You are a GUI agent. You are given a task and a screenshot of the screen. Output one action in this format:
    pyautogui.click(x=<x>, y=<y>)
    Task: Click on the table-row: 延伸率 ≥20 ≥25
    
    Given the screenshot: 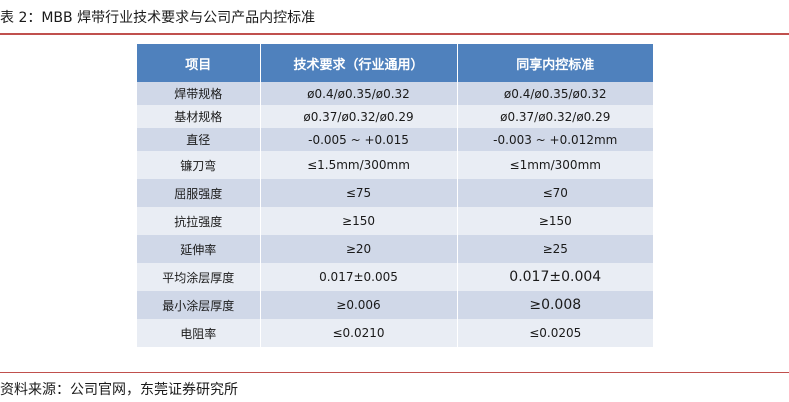 What is the action you would take?
    pyautogui.click(x=395, y=249)
    